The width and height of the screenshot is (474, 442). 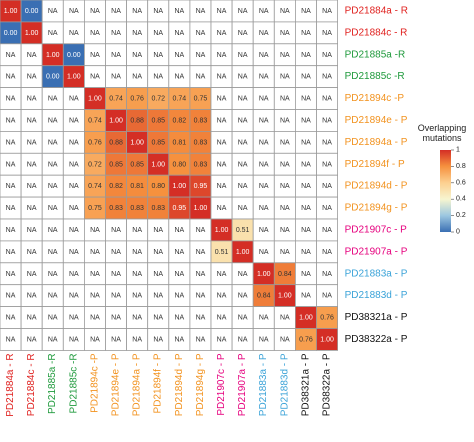 What do you see at coordinates (376, 142) in the screenshot?
I see `row-label: PD21894a - P` at bounding box center [376, 142].